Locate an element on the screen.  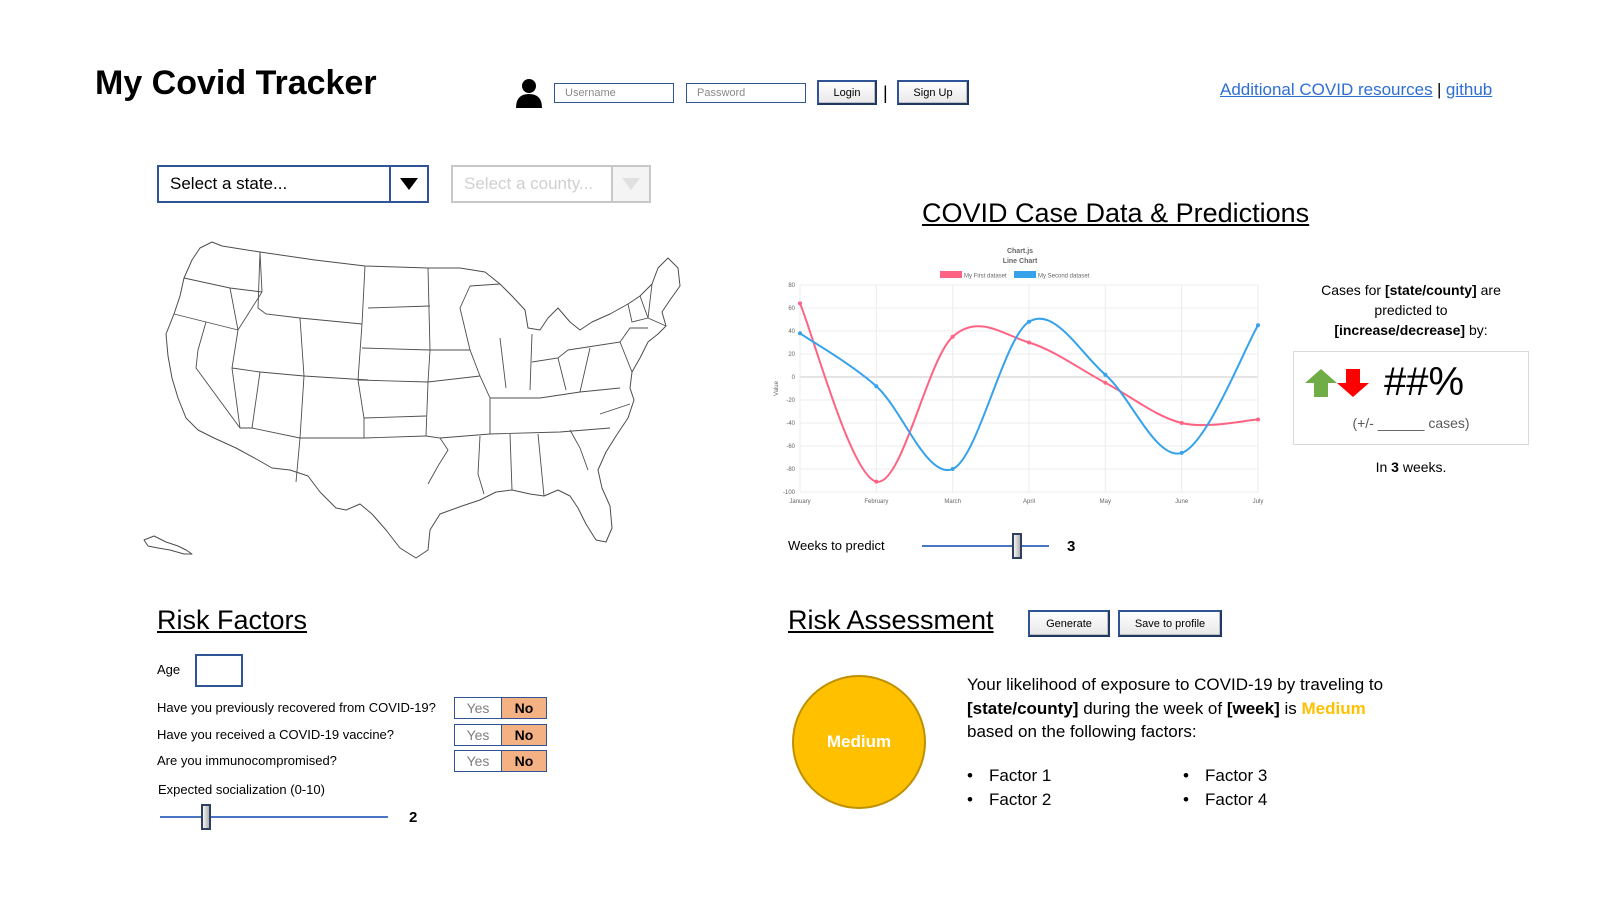
y-tick-label: 20 is located at coordinates (791, 355).